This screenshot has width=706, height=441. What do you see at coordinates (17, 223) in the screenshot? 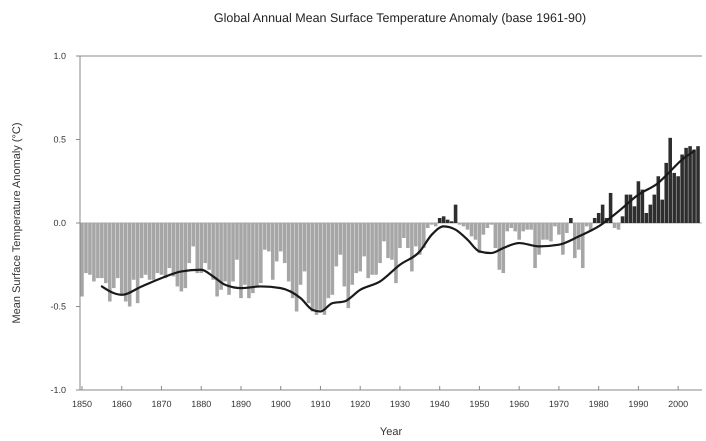
I see `y-axis-title: Mean Surface Temperature Anomaly (°C)` at bounding box center [17, 223].